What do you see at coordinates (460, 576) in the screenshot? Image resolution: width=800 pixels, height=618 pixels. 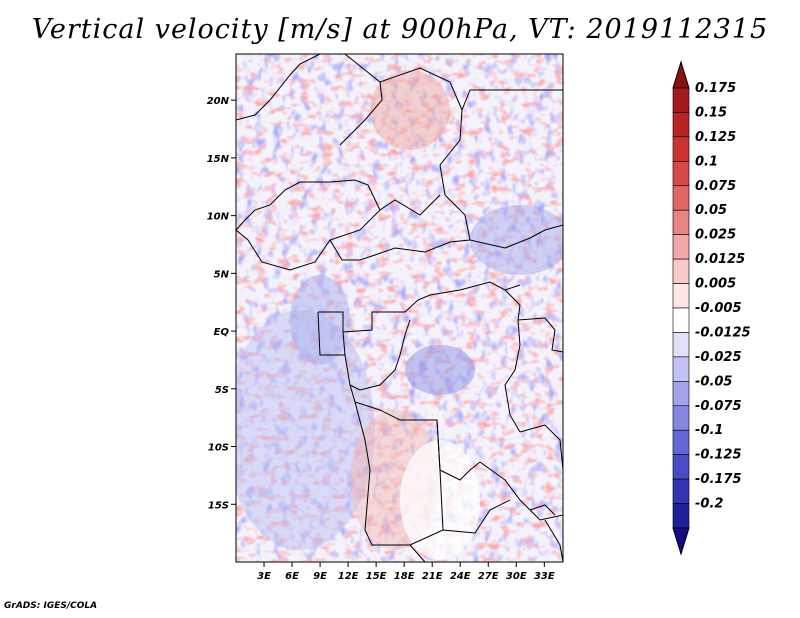 I see `lon-tick-label: 24E` at bounding box center [460, 576].